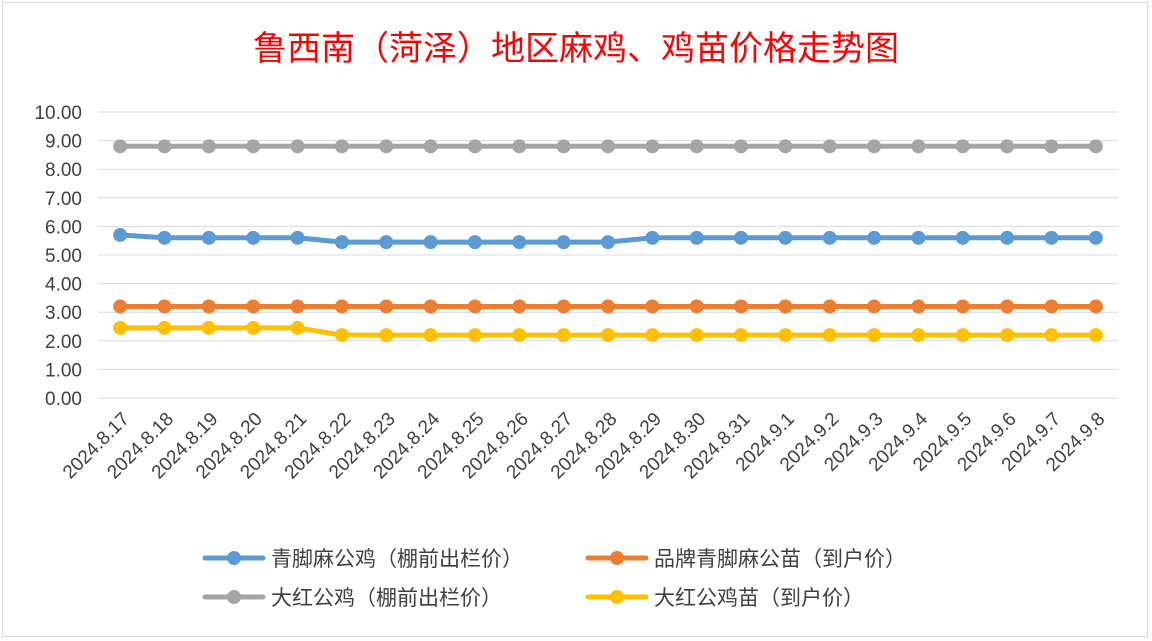 The width and height of the screenshot is (1152, 641). What do you see at coordinates (724, 598) in the screenshot?
I see `legend-item: 大红公鸡苗（到户价）` at bounding box center [724, 598].